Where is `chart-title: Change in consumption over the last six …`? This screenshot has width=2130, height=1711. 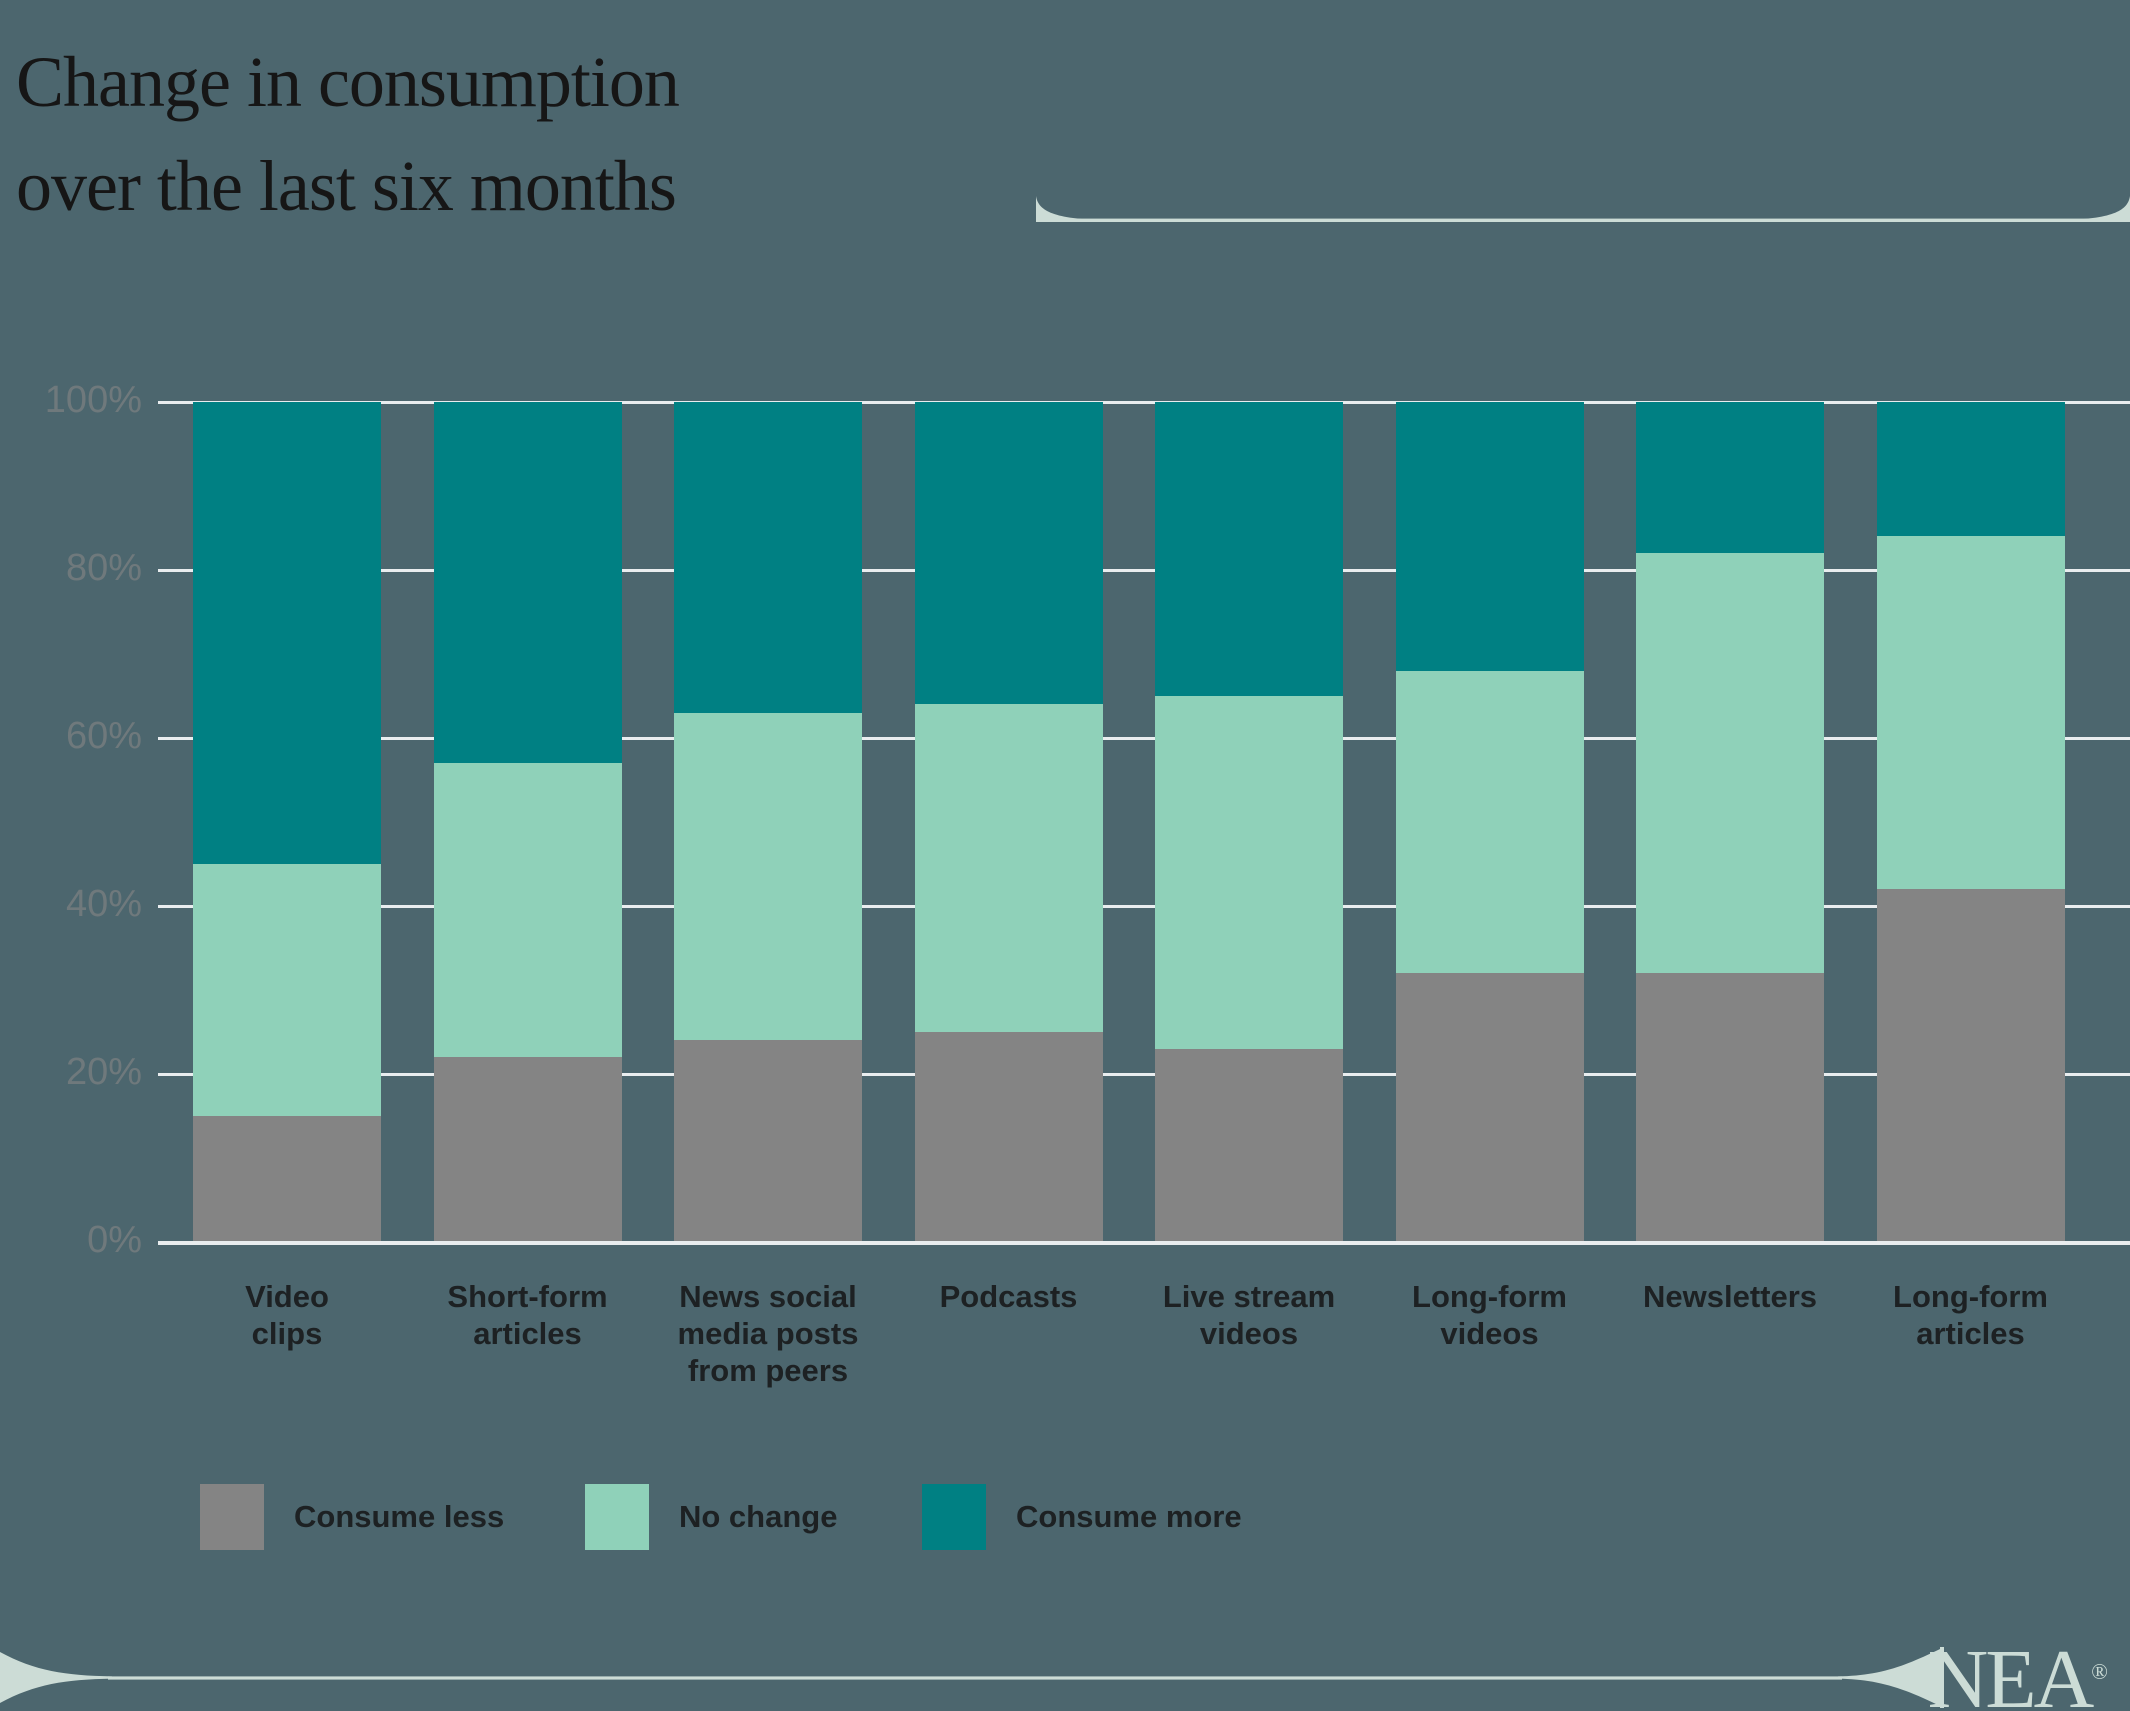
chart-title: Change in consumption over the last six … is located at coordinates (348, 134).